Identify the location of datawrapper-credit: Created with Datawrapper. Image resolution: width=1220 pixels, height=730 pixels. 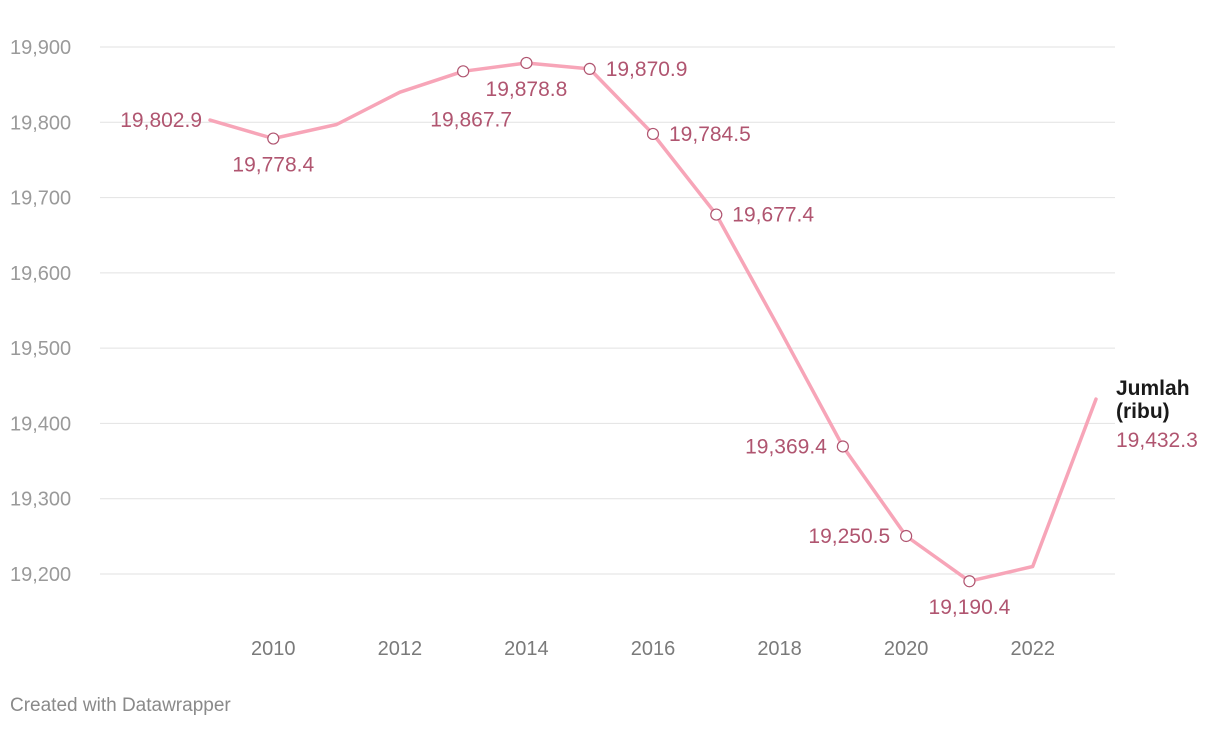
(120, 705).